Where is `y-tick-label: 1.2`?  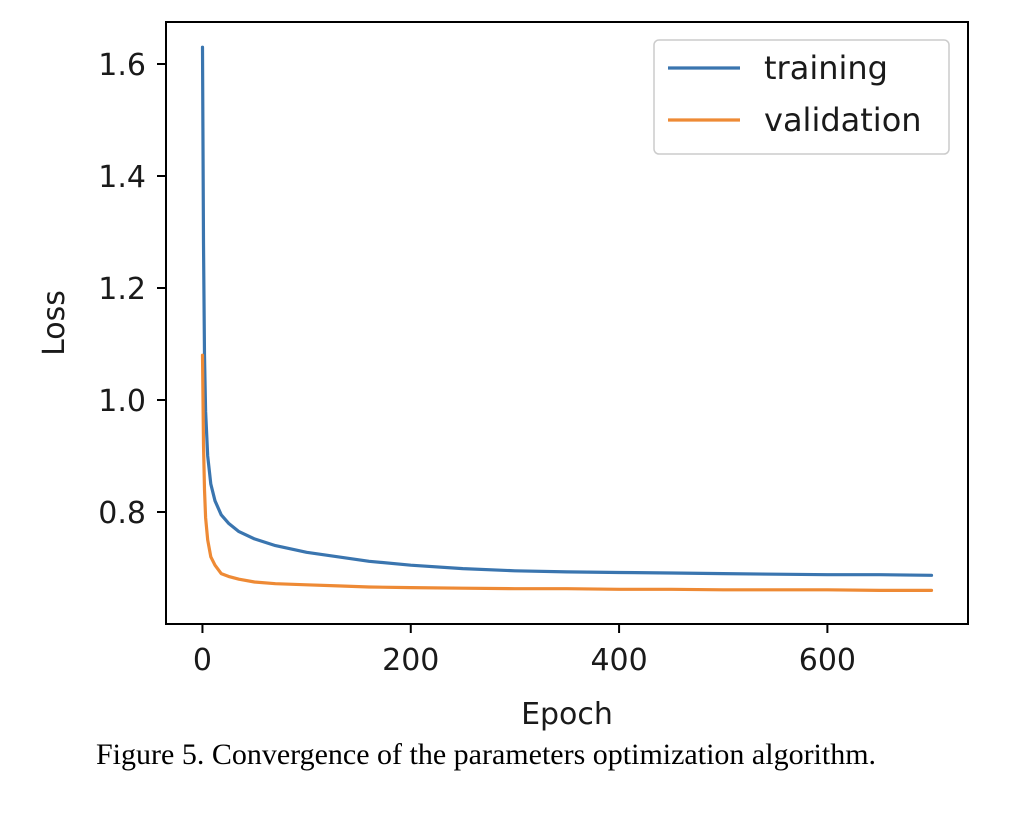
y-tick-label: 1.2 is located at coordinates (122, 289).